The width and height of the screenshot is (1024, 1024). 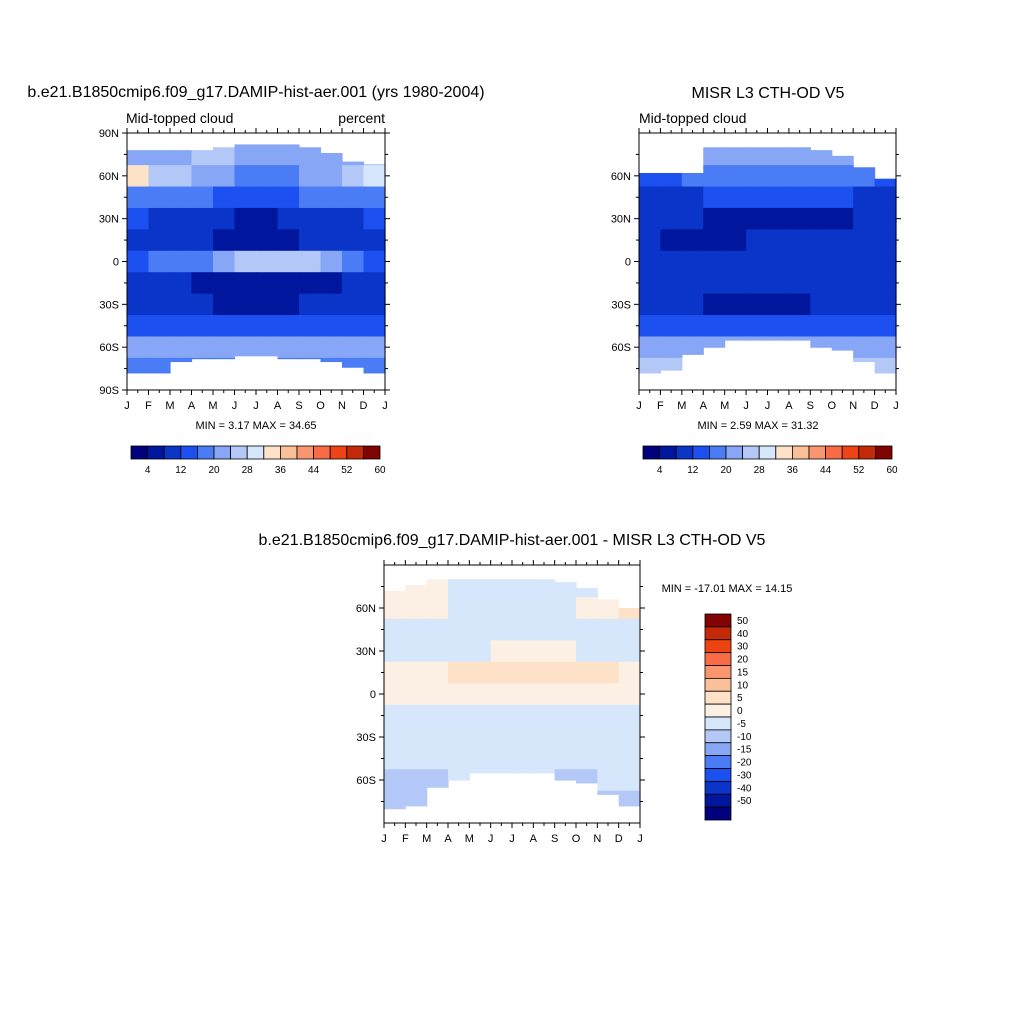 What do you see at coordinates (361, 118) in the screenshot?
I see `model-units-label: percent` at bounding box center [361, 118].